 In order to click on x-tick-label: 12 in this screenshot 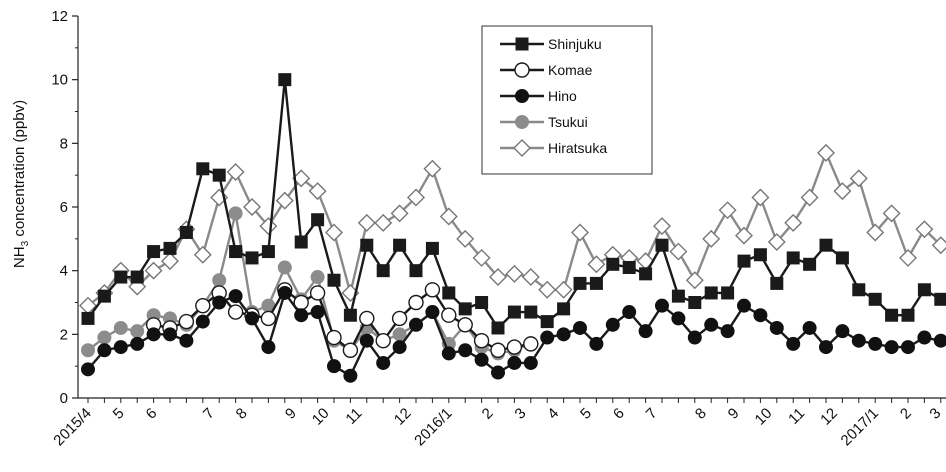, I will do `click(829, 417)`.